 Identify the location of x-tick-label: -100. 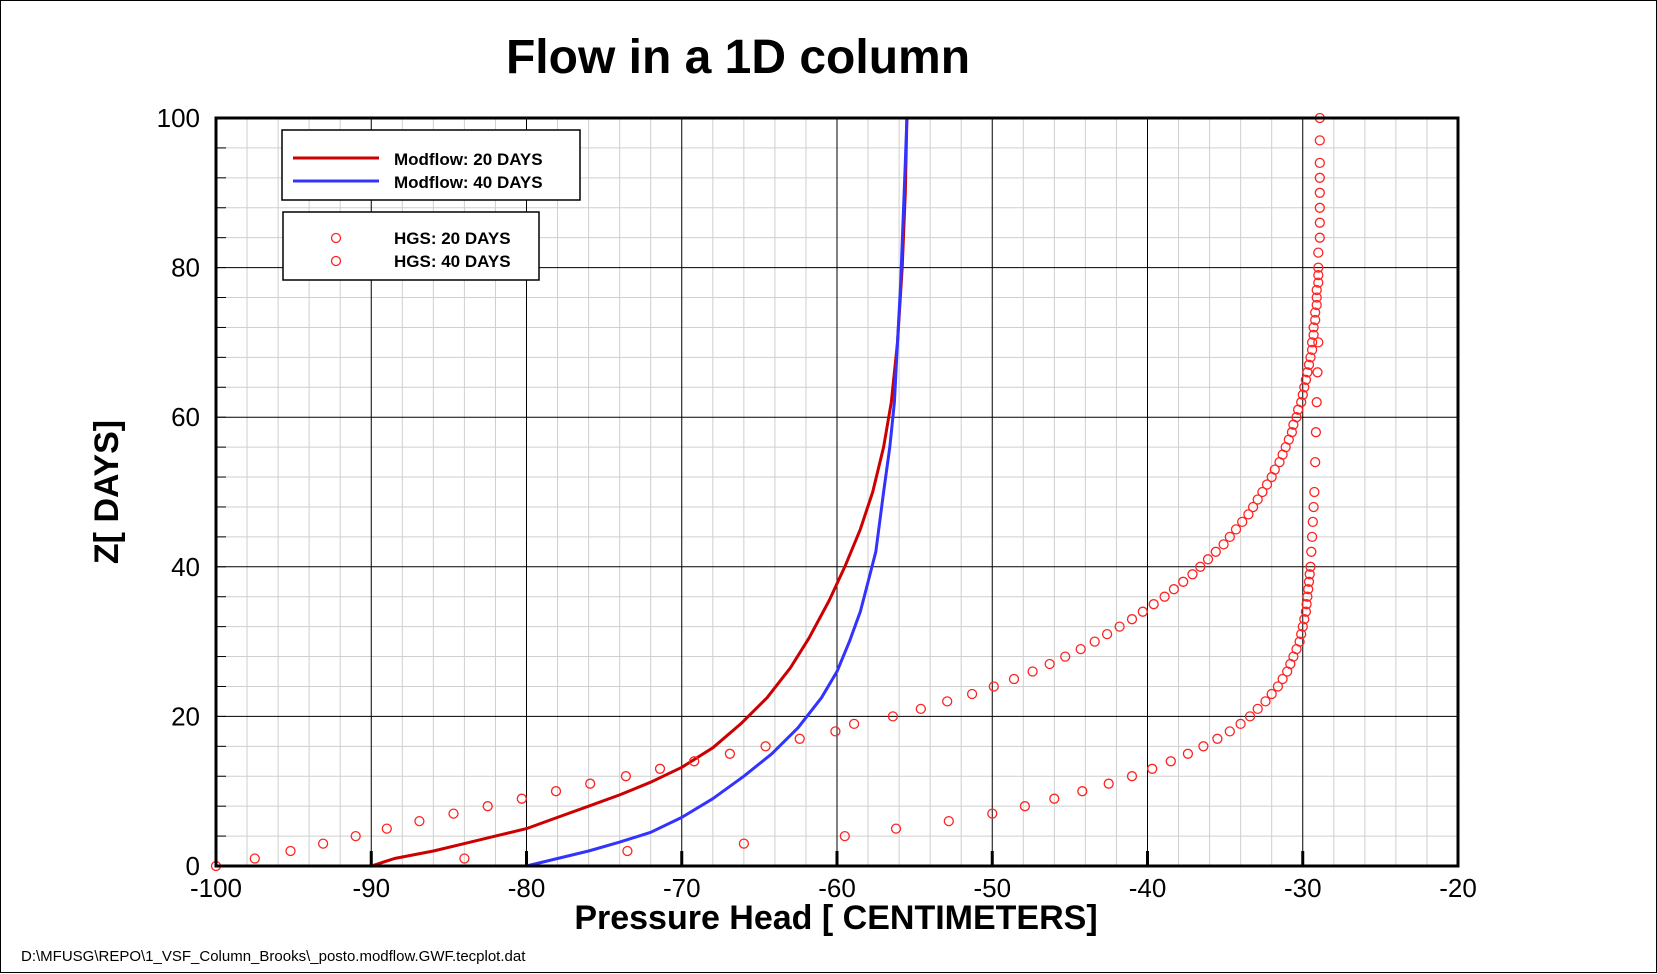
(216, 888).